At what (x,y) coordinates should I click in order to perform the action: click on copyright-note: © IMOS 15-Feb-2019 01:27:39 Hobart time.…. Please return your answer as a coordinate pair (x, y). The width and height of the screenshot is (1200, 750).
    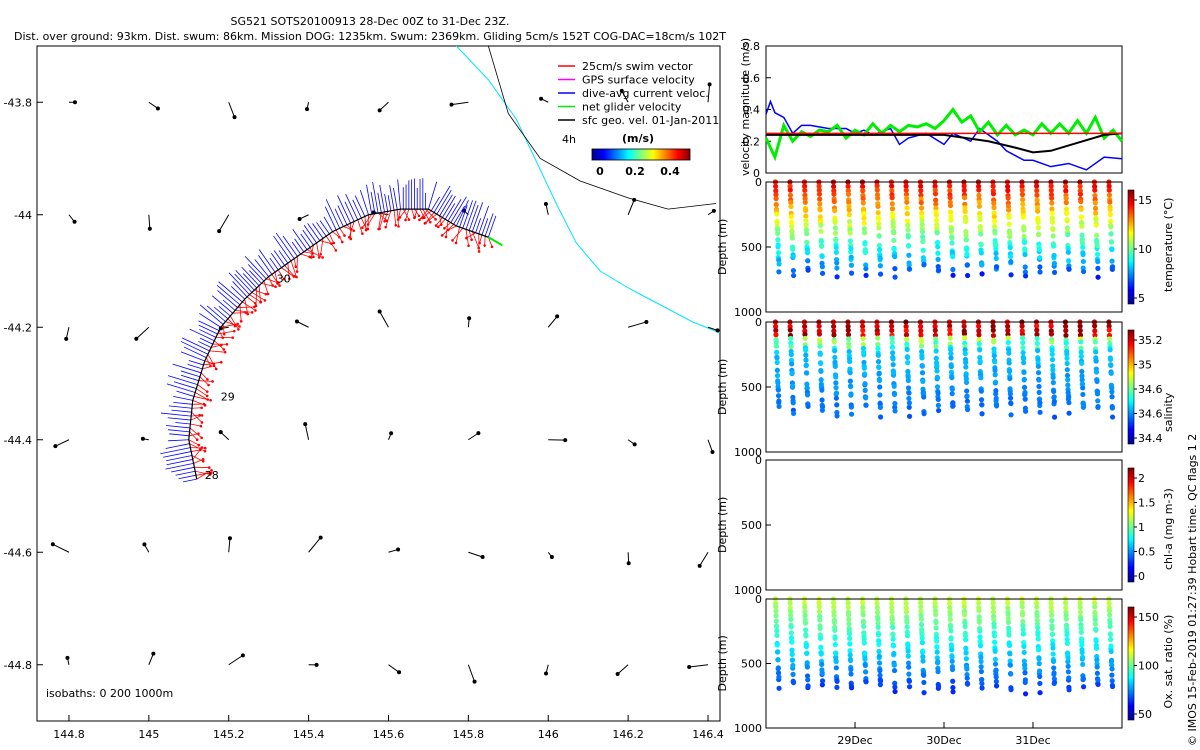
    Looking at the image, I should click on (1192, 589).